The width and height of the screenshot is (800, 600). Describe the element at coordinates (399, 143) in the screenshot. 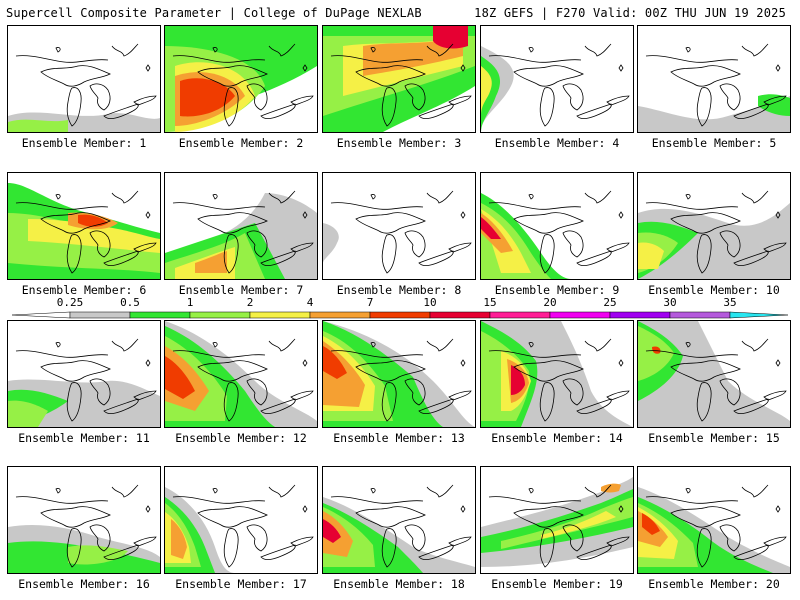

I see `member-label: Ensemble Member: 3` at that location.